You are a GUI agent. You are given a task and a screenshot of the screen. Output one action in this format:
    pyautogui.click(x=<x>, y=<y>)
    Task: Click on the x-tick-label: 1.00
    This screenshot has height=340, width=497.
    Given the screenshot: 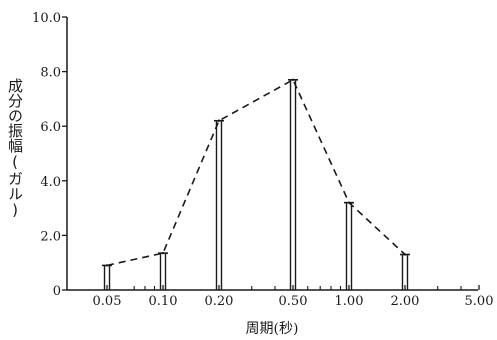 What is the action you would take?
    pyautogui.click(x=349, y=301)
    